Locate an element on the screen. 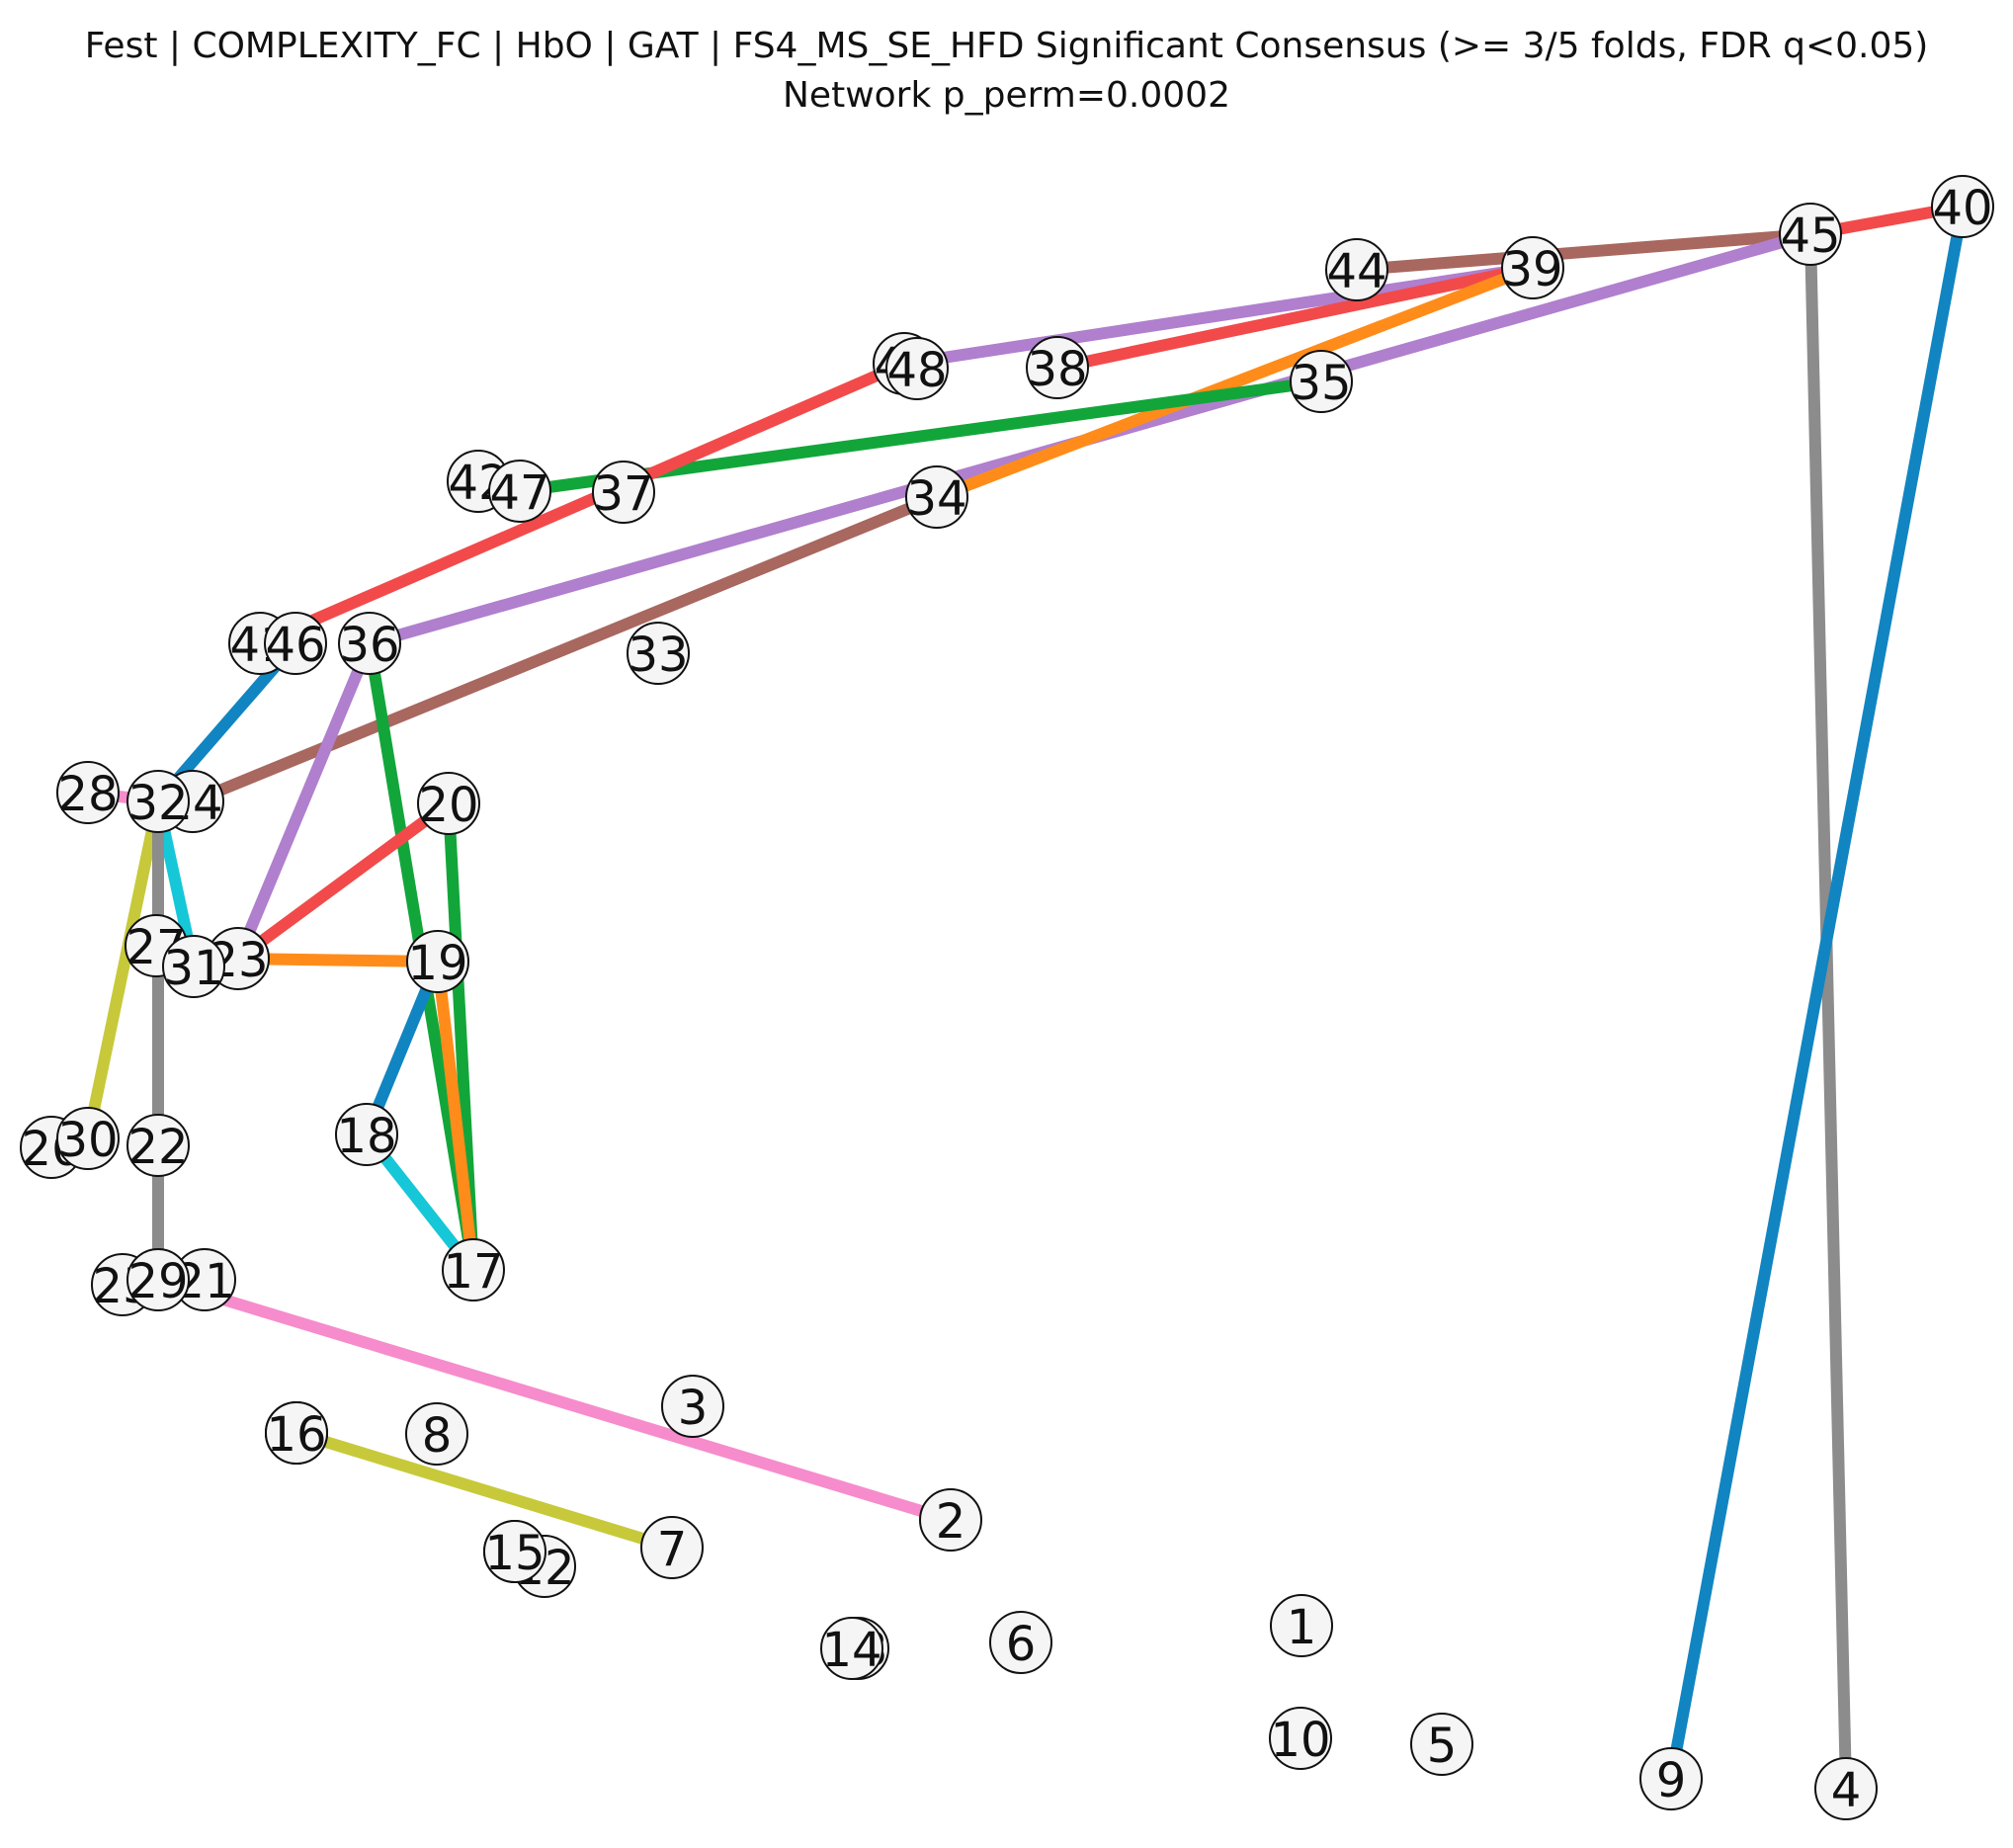 The image size is (2013, 1848). node-label: 38 is located at coordinates (1057, 369).